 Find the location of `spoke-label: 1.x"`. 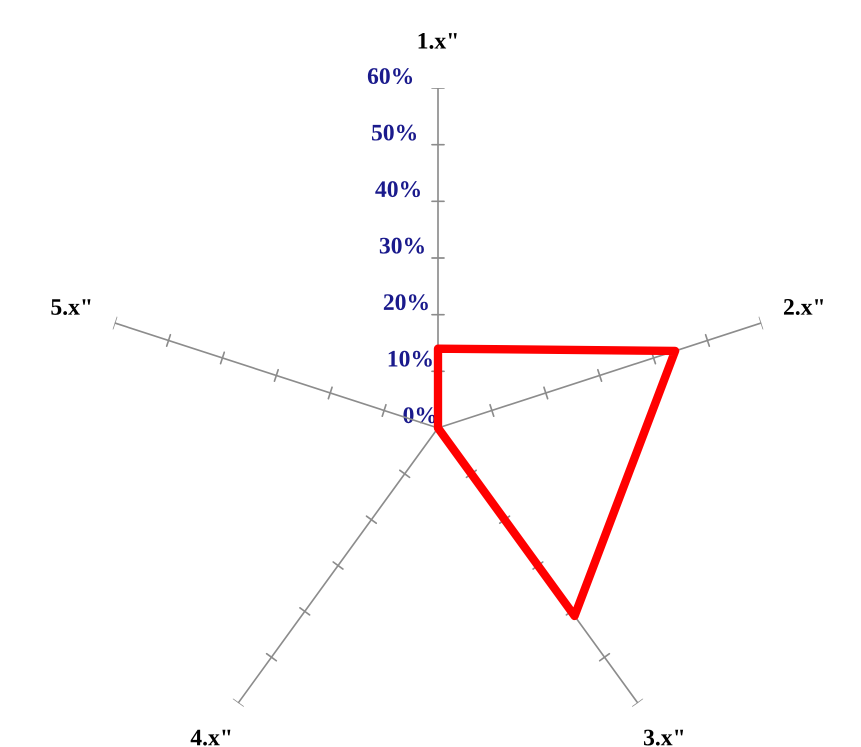

spoke-label: 1.x" is located at coordinates (437, 40).